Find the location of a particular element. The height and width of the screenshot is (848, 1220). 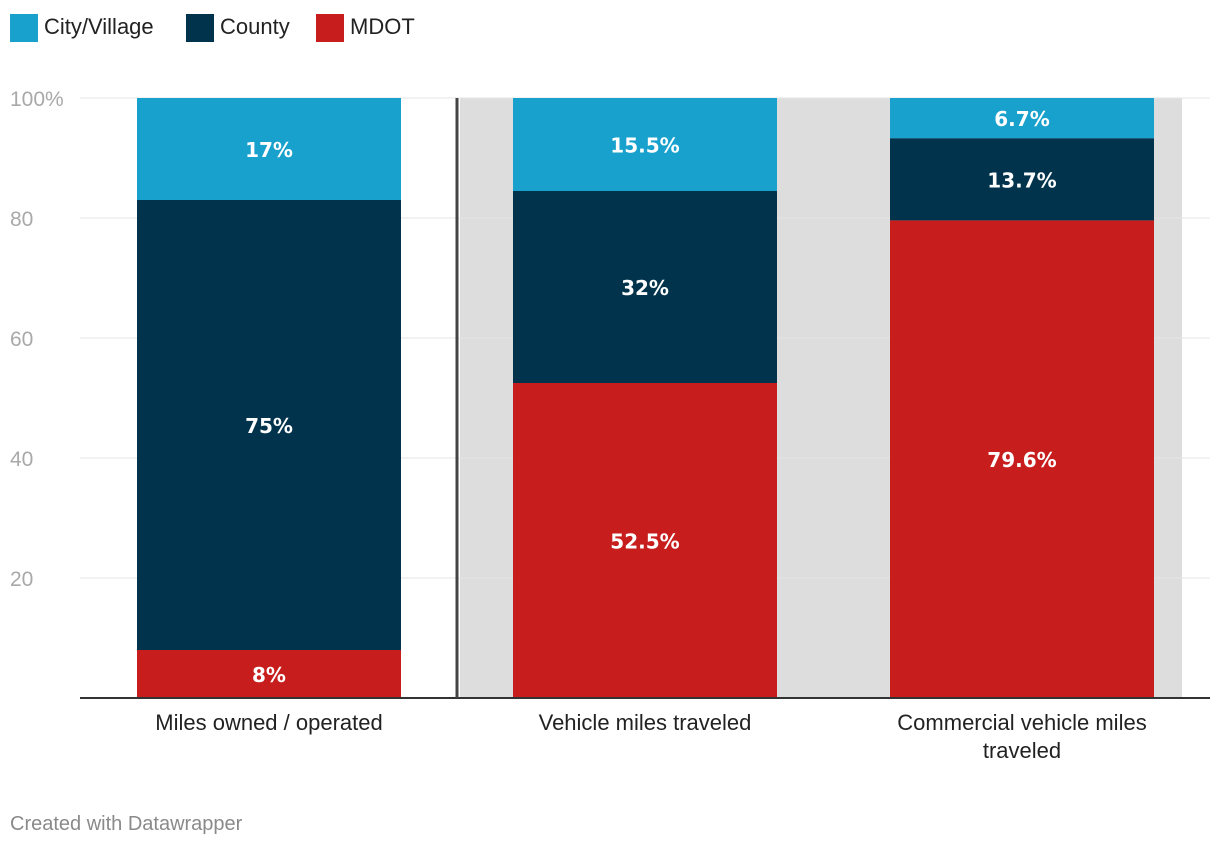

bar-miles-owned-operated-city-village is located at coordinates (269, 149).